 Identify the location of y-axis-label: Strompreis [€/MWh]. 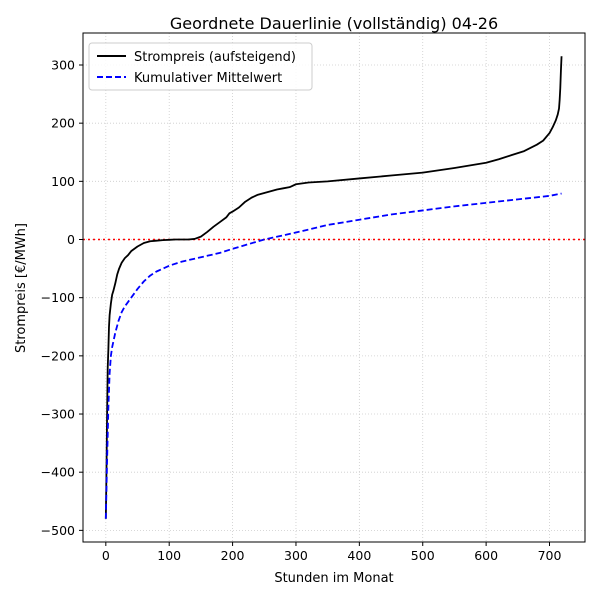
(21, 288).